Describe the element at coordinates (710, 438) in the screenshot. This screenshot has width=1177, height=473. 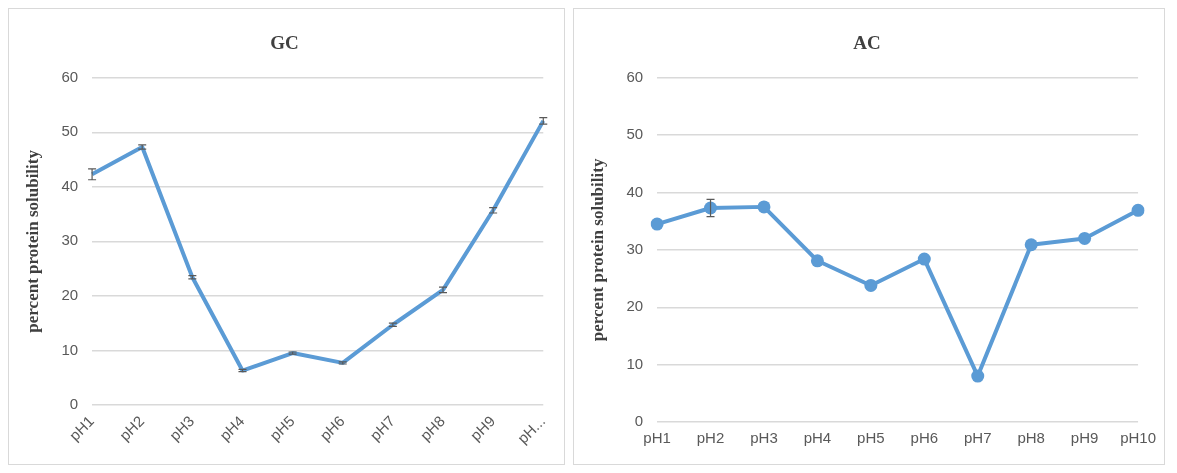
I see `x-tick-label: pH2` at that location.